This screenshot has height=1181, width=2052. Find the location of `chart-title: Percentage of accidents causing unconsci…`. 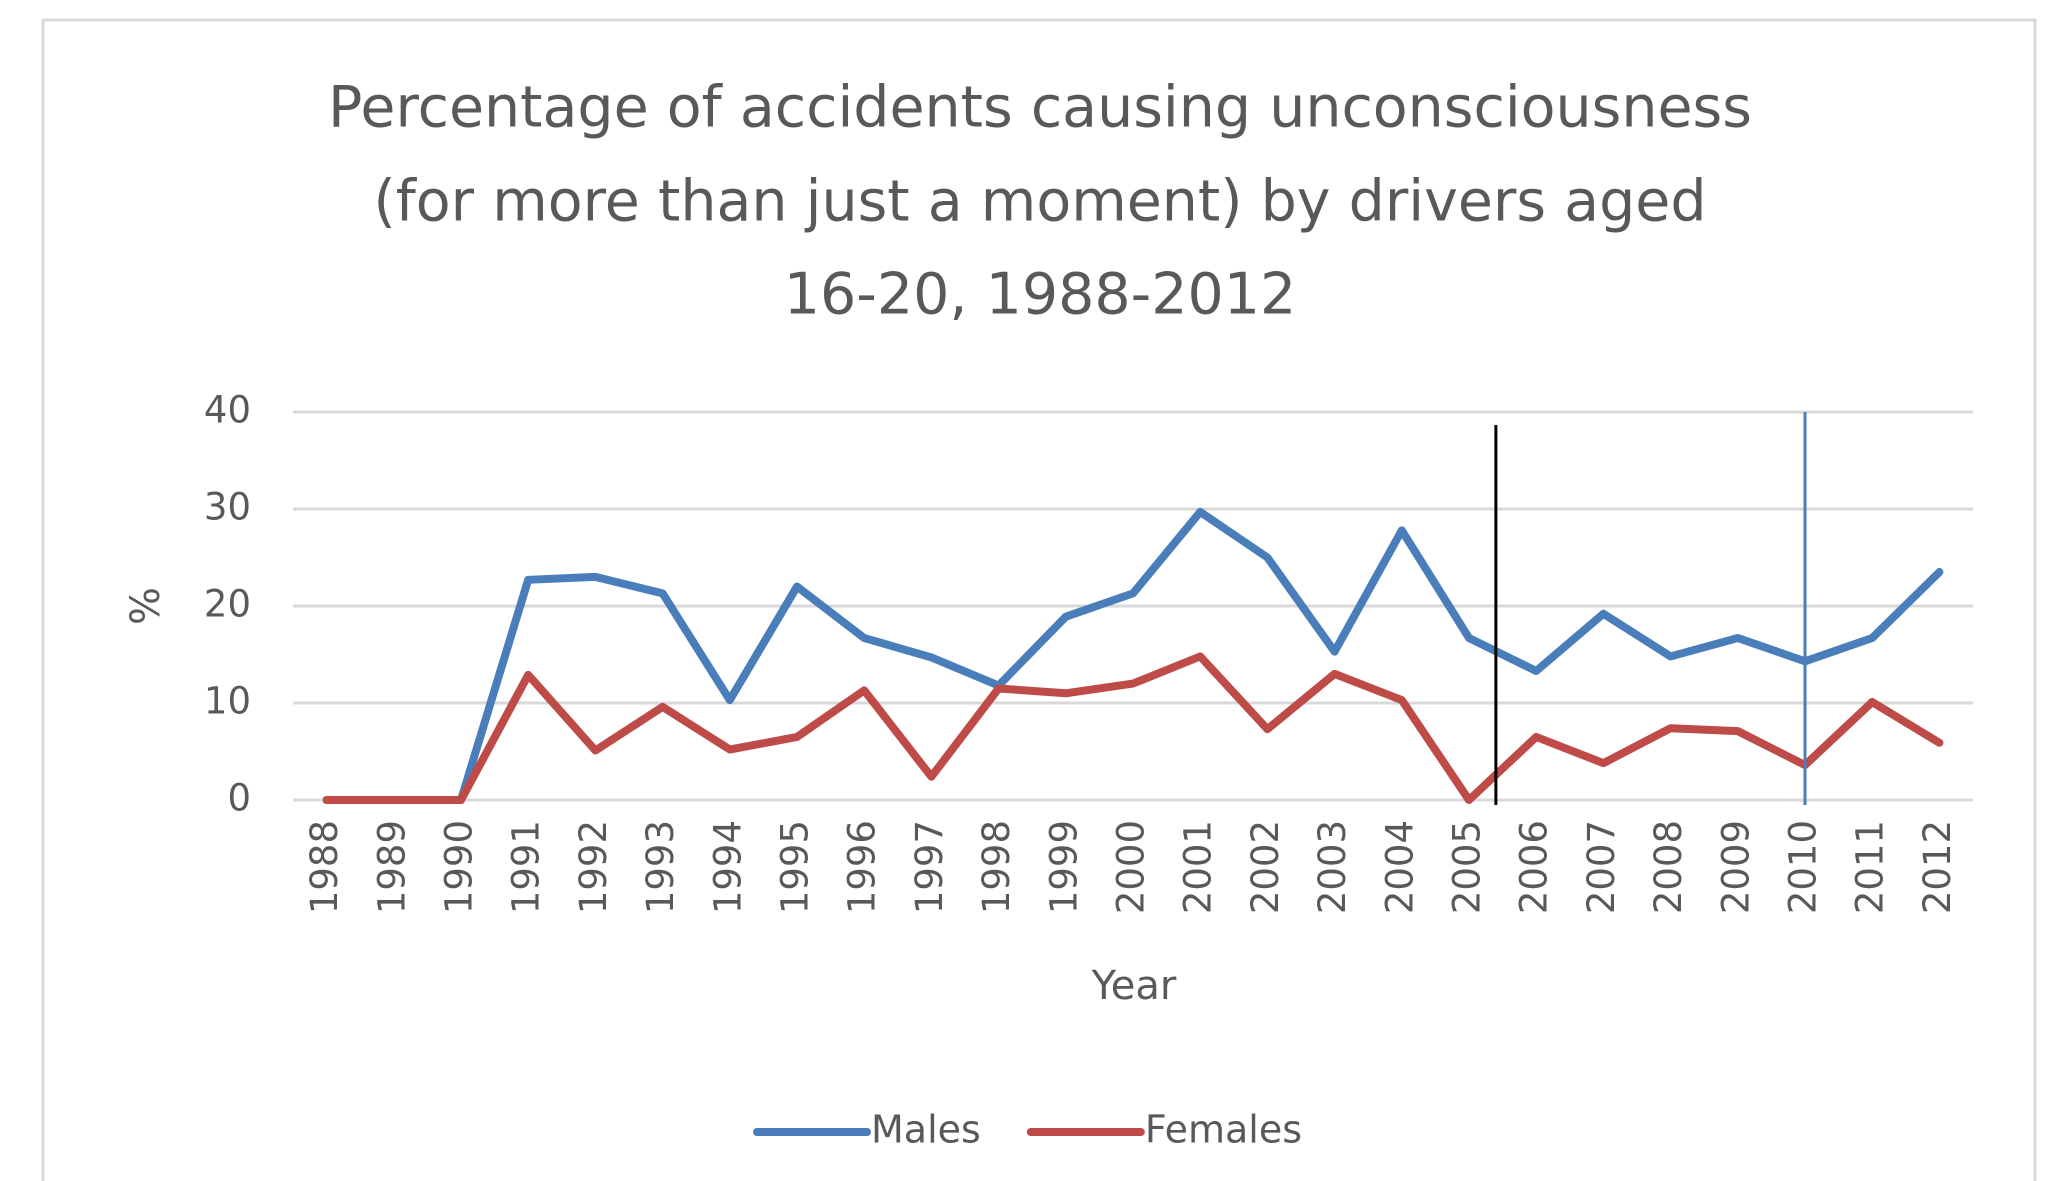

chart-title: Percentage of accidents causing unconsci… is located at coordinates (1040, 108).